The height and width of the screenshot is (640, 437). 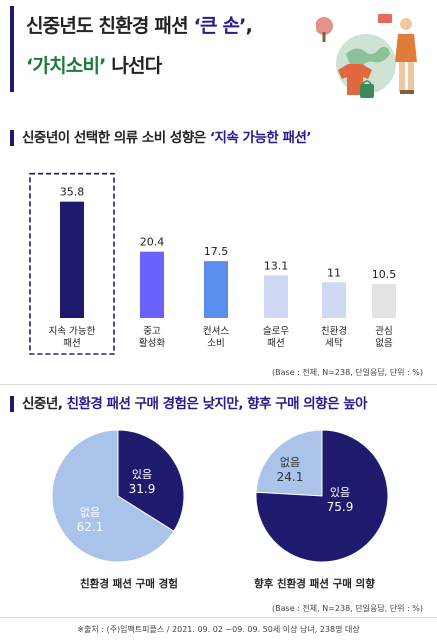 What do you see at coordinates (66, 66) in the screenshot?
I see `title-highlight-value-consumption: ‘가치소비’` at bounding box center [66, 66].